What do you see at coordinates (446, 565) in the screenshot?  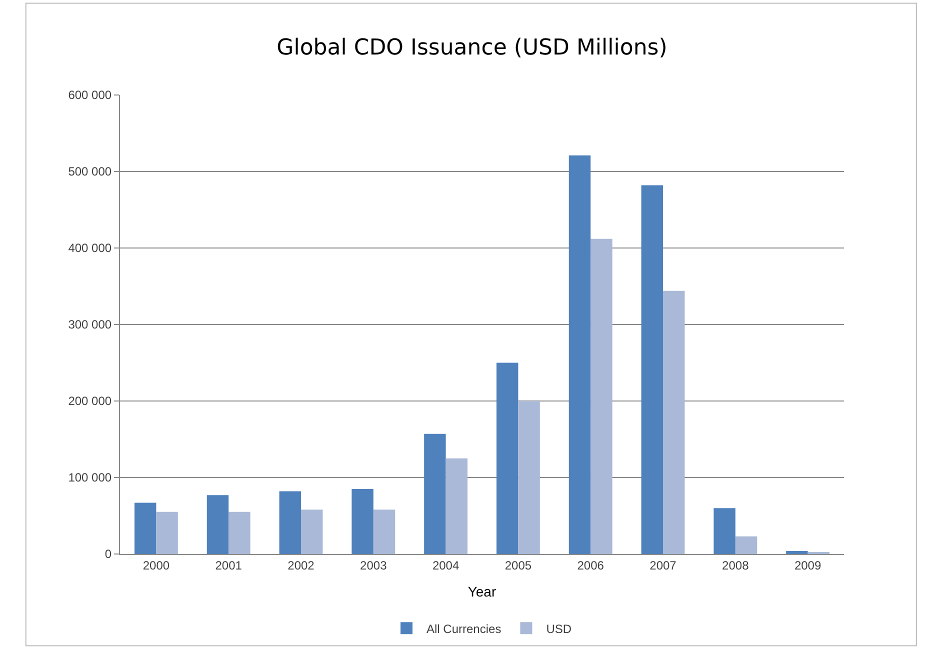 I see `x-tick-label: 2004` at bounding box center [446, 565].